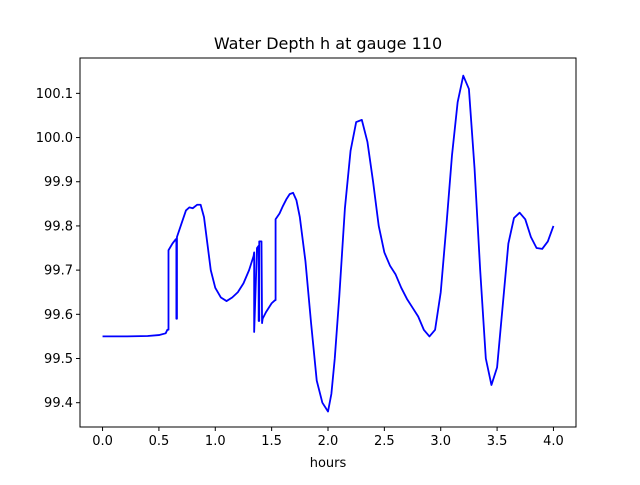  Describe the element at coordinates (159, 441) in the screenshot. I see `x-tick-label: 0.5` at that location.